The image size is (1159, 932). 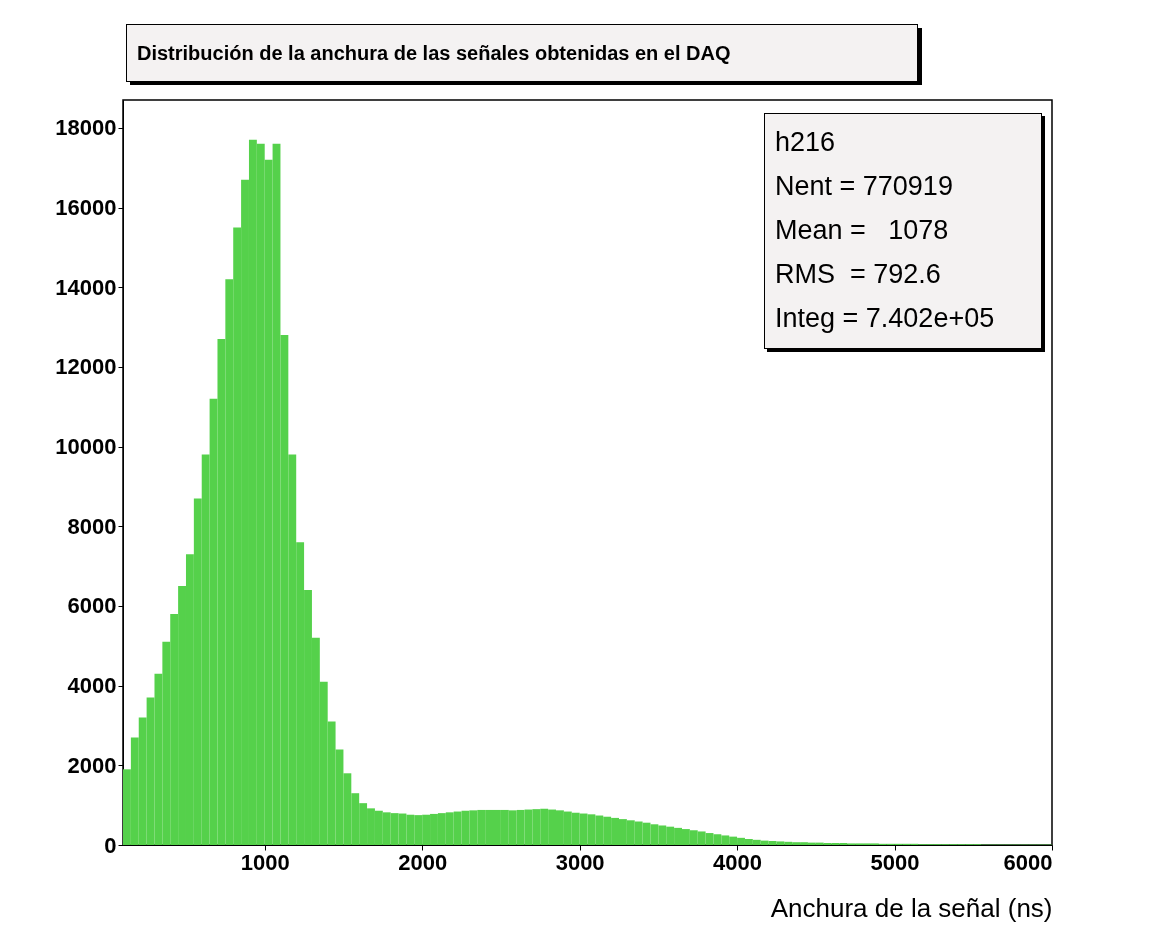 I want to click on y-tick-label: 18000, so click(x=86, y=128).